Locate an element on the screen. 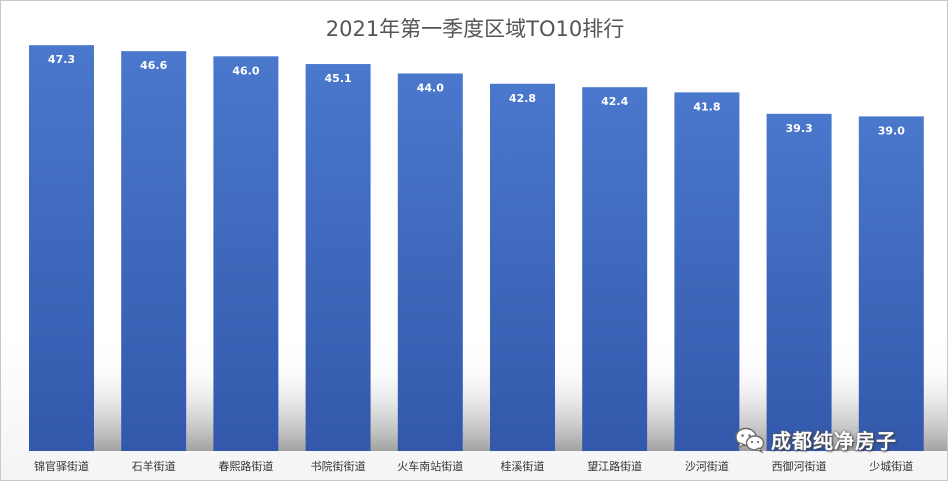  category-label: 火车南站街道 is located at coordinates (430, 466).